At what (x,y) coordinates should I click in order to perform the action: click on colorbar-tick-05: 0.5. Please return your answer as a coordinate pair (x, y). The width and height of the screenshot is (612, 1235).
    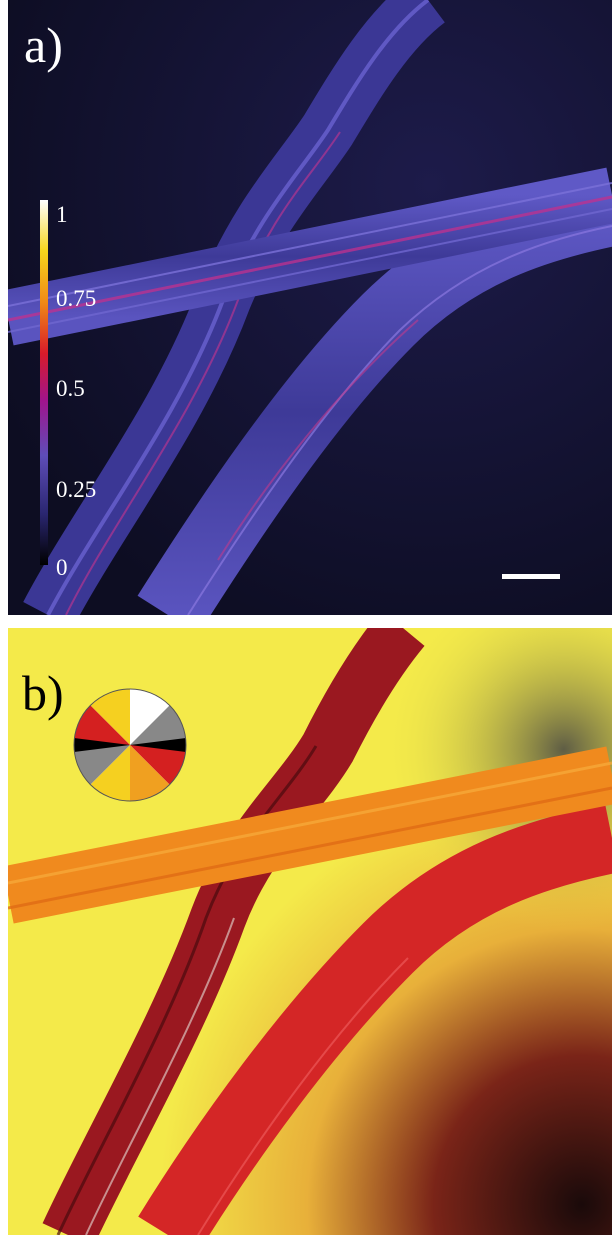
    Looking at the image, I should click on (70, 388).